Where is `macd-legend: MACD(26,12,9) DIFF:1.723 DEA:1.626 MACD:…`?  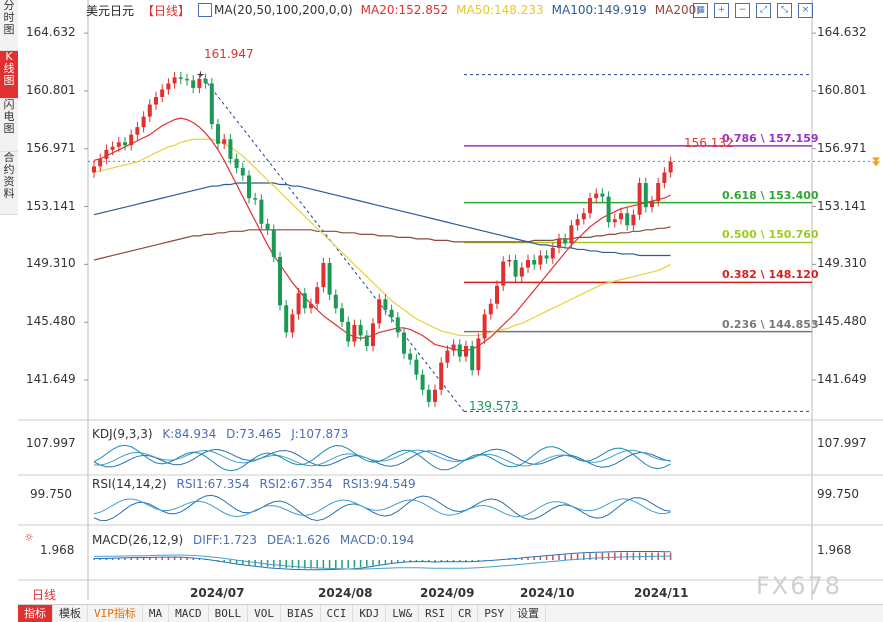
macd-legend: MACD(26,12,9) DIFF:1.723 DEA:1.626 MACD:… is located at coordinates (256, 540).